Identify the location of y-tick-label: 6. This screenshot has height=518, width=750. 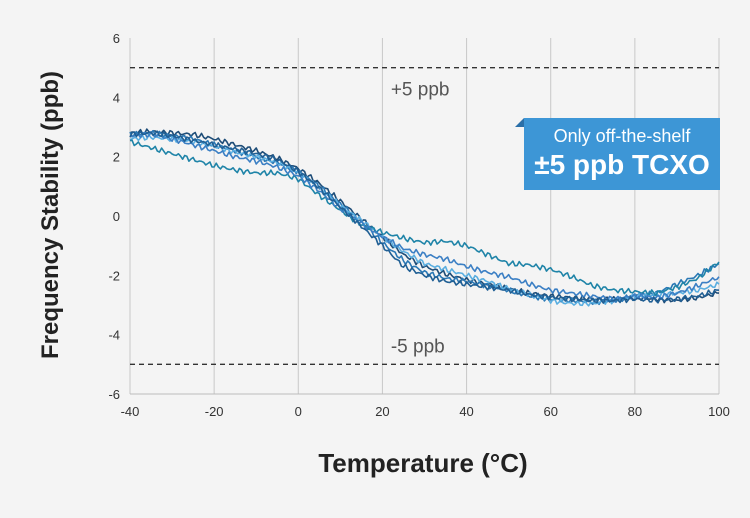
(116, 38).